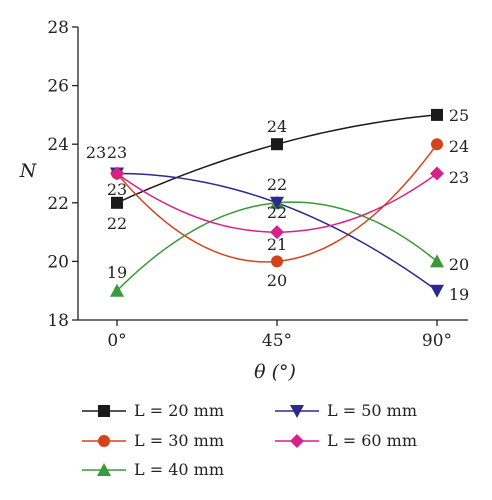 The image size is (492, 500). I want to click on x-tick-label: 45°, so click(277, 341).